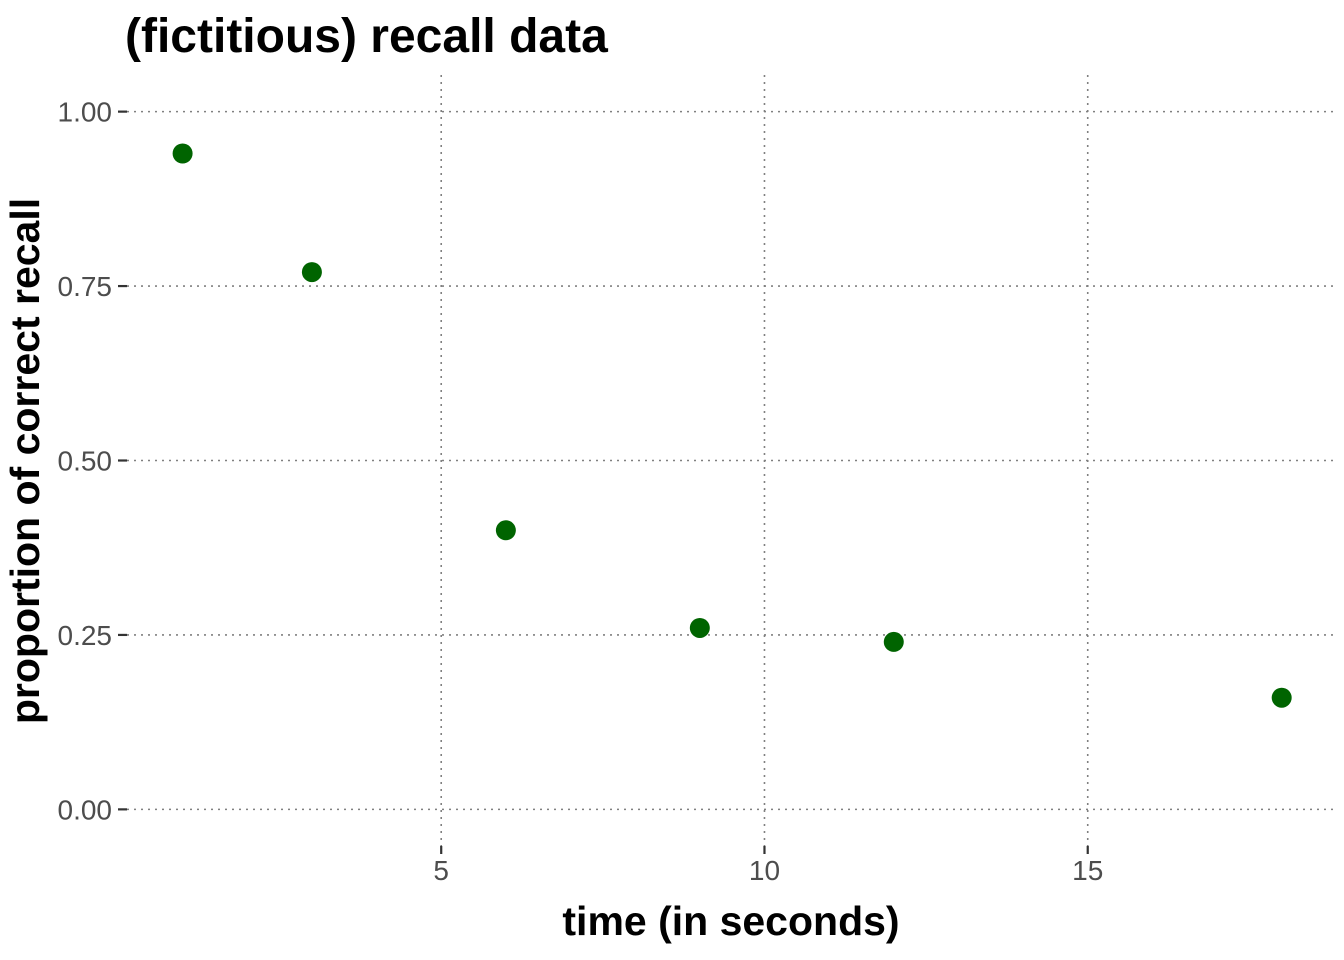 This screenshot has height=960, width=1344. What do you see at coordinates (366, 36) in the screenshot?
I see `chart-title: (fictitious) recall data` at bounding box center [366, 36].